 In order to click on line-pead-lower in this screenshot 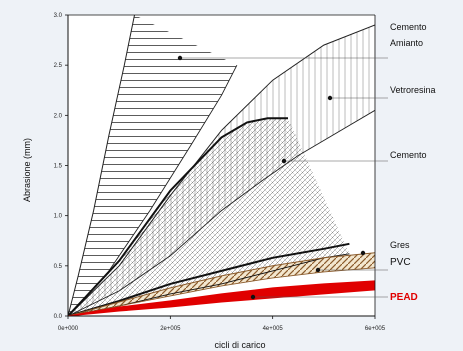, I will do `click(221, 302)`.